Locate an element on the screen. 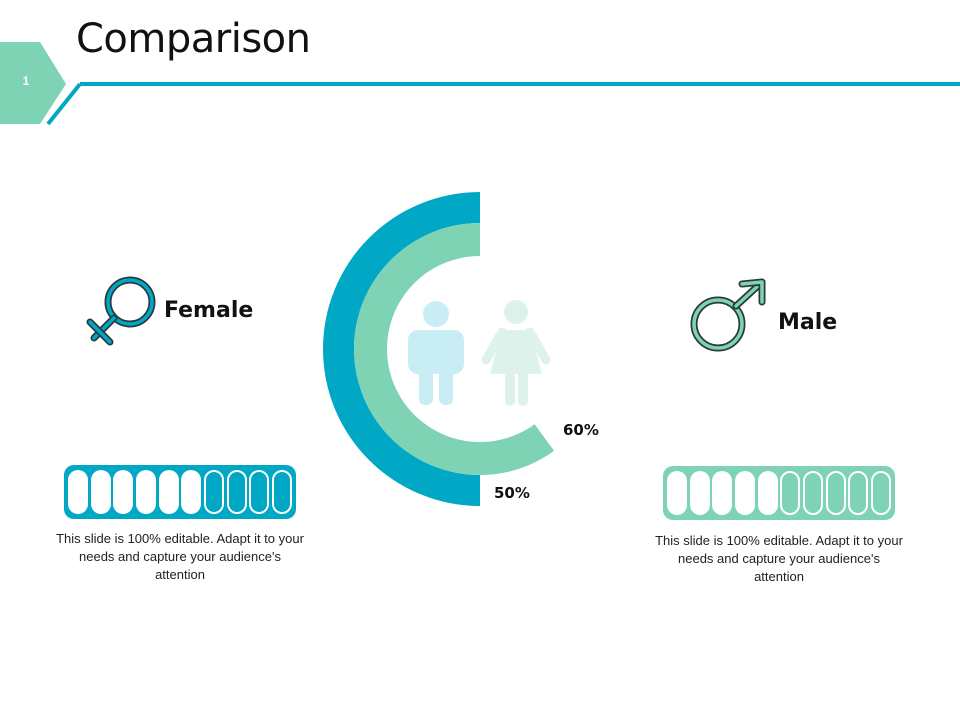 The width and height of the screenshot is (960, 720). woman-figure-icon is located at coordinates (516, 353).